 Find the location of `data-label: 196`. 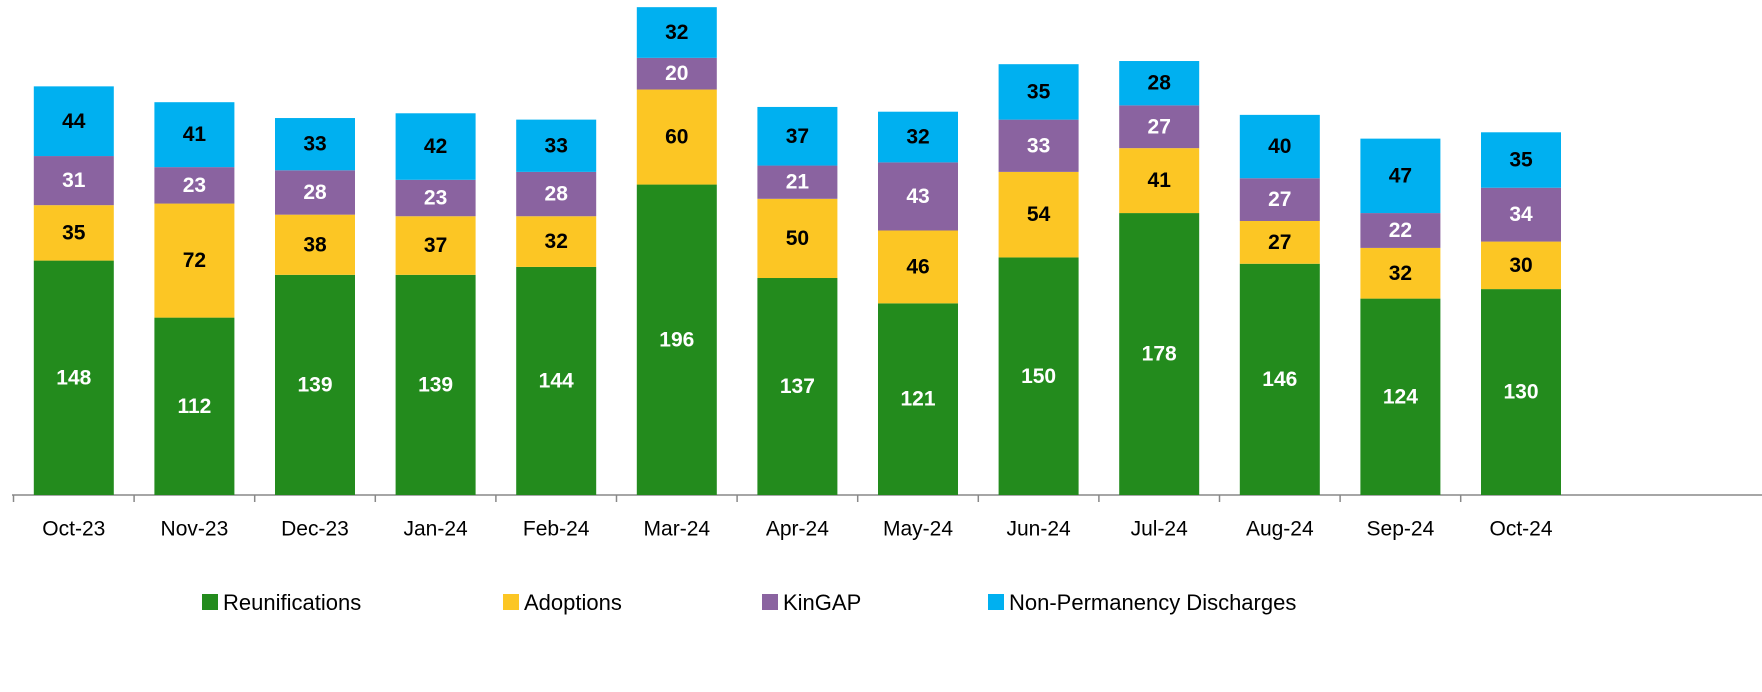

data-label: 196 is located at coordinates (676, 339).